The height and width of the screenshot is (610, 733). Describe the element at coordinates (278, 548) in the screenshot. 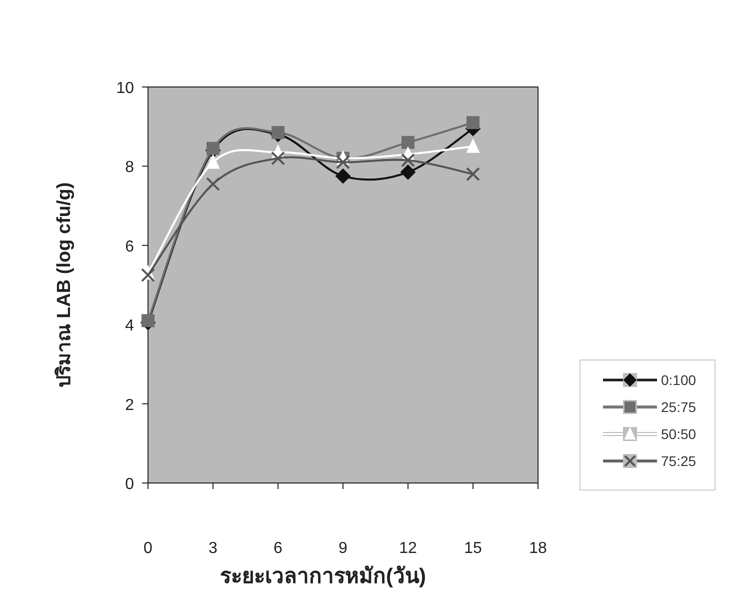

I see `x-tick-label: 6` at that location.